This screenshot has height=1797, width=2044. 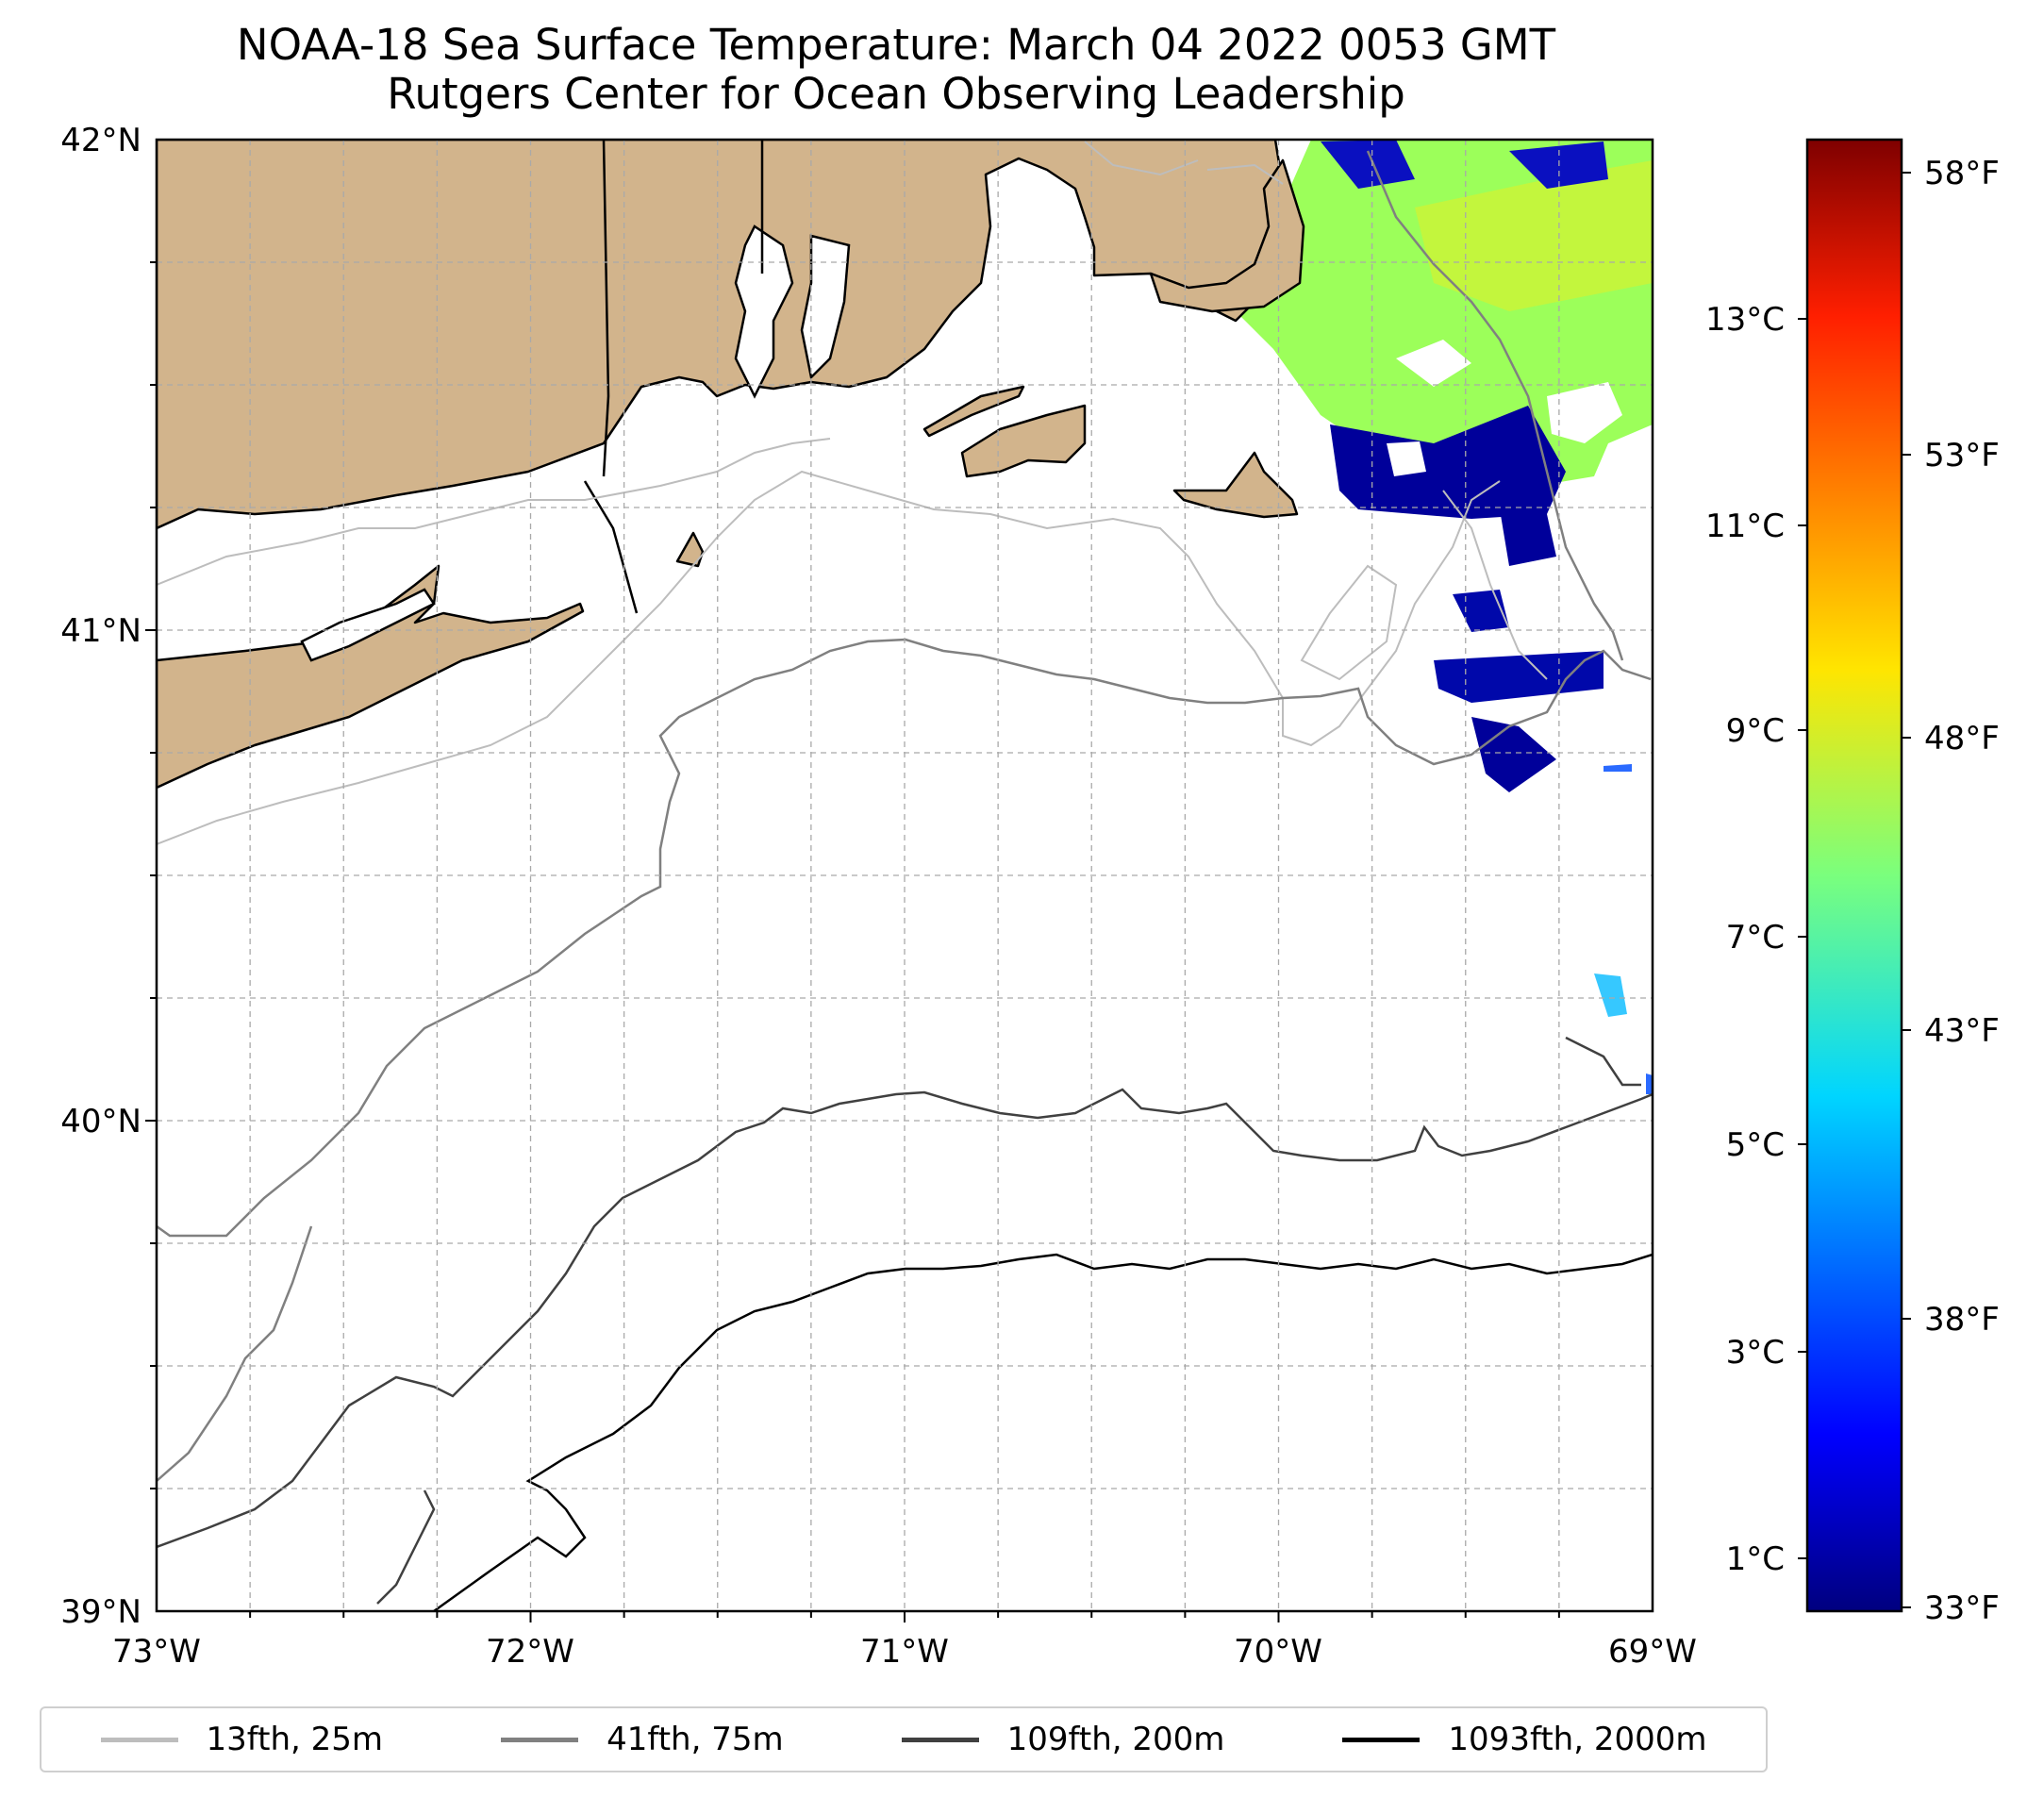 I want to click on celsius-label: 13°C, so click(x=1745, y=320).